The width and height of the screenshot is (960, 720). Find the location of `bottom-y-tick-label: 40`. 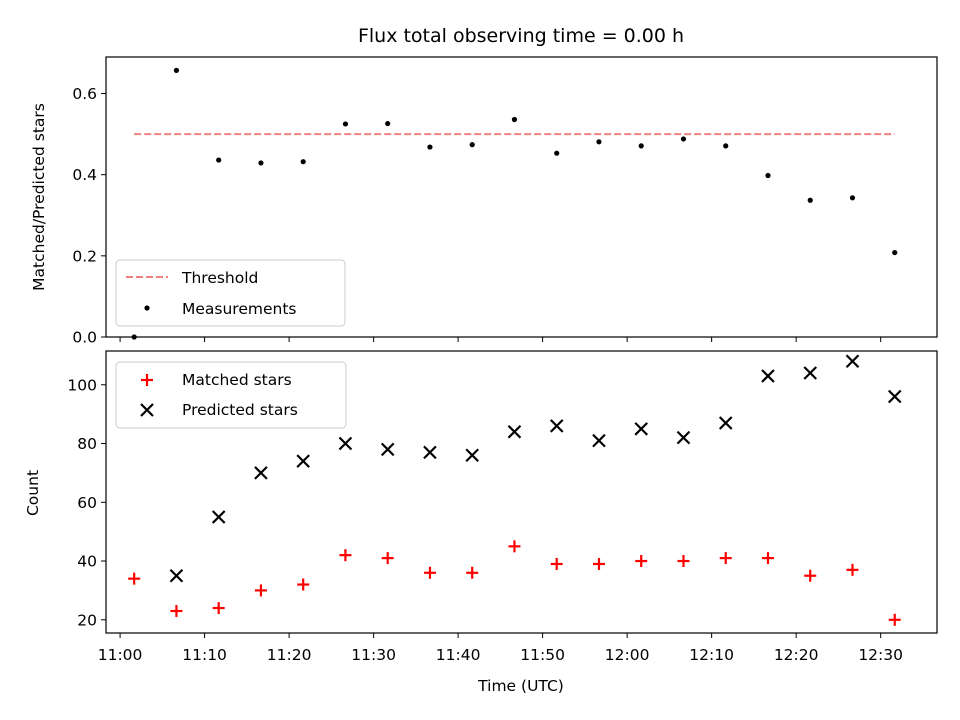

bottom-y-tick-label: 40 is located at coordinates (87, 562).